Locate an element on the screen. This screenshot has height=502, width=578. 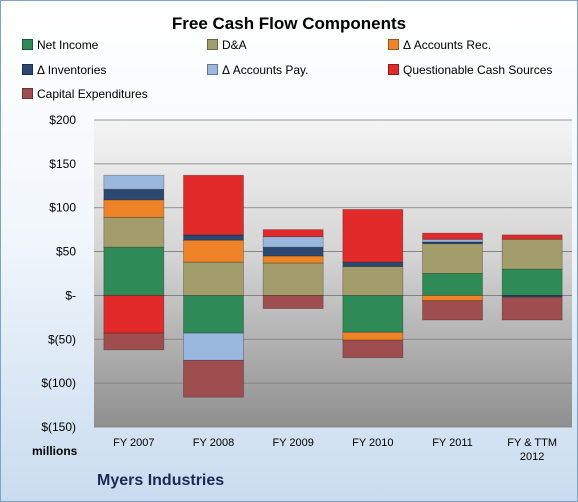
legend-label: Δ Accounts Rec. is located at coordinates (447, 45).